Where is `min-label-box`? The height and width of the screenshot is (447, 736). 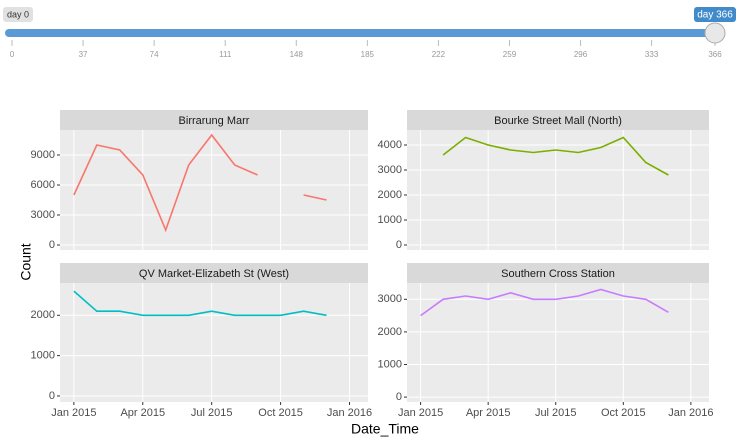
min-label-box is located at coordinates (18, 14).